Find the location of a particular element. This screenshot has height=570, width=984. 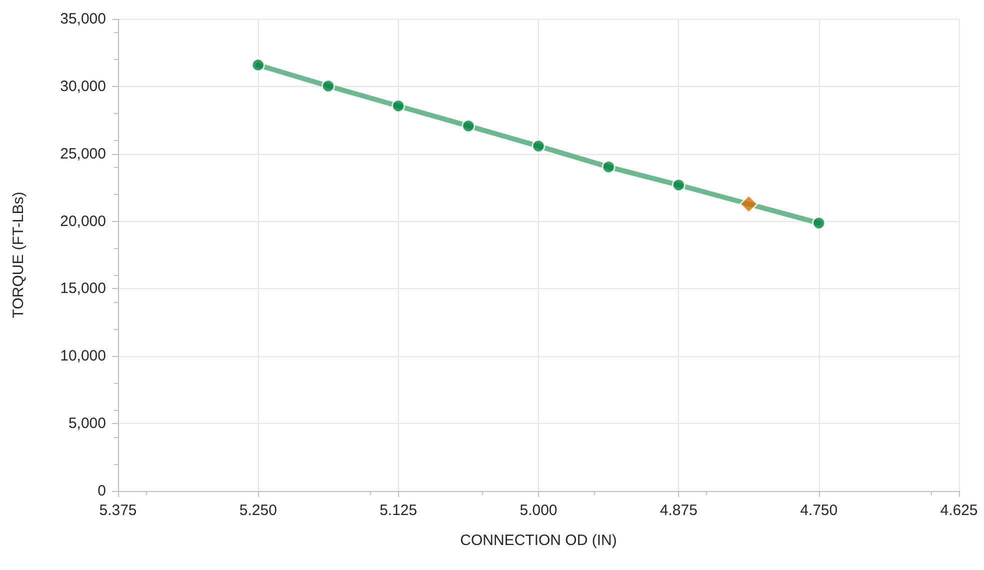

x-tick-label: 5.000 is located at coordinates (539, 510).